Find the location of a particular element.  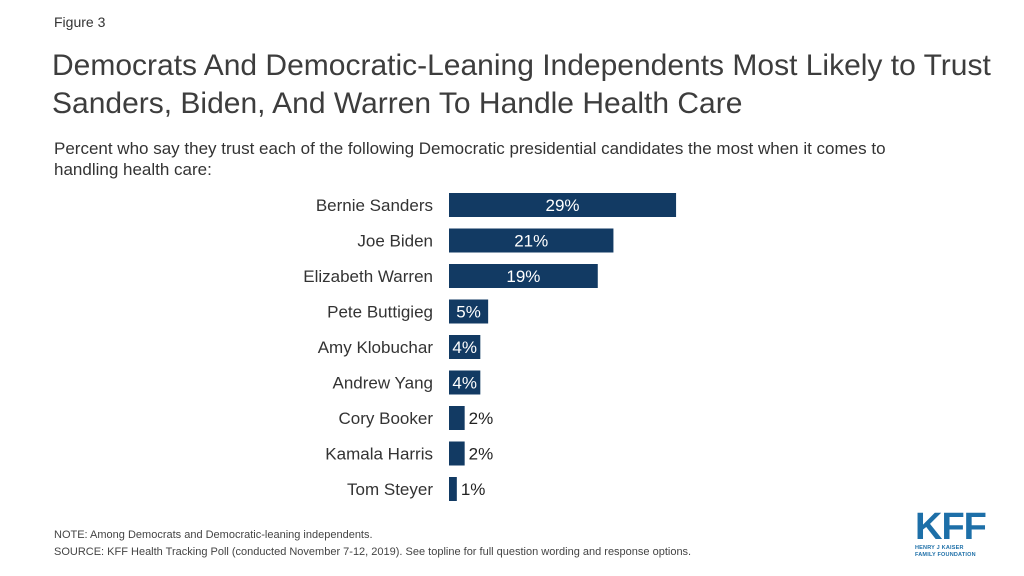

logo-line-1: HENRY J KAISER is located at coordinates (939, 548).